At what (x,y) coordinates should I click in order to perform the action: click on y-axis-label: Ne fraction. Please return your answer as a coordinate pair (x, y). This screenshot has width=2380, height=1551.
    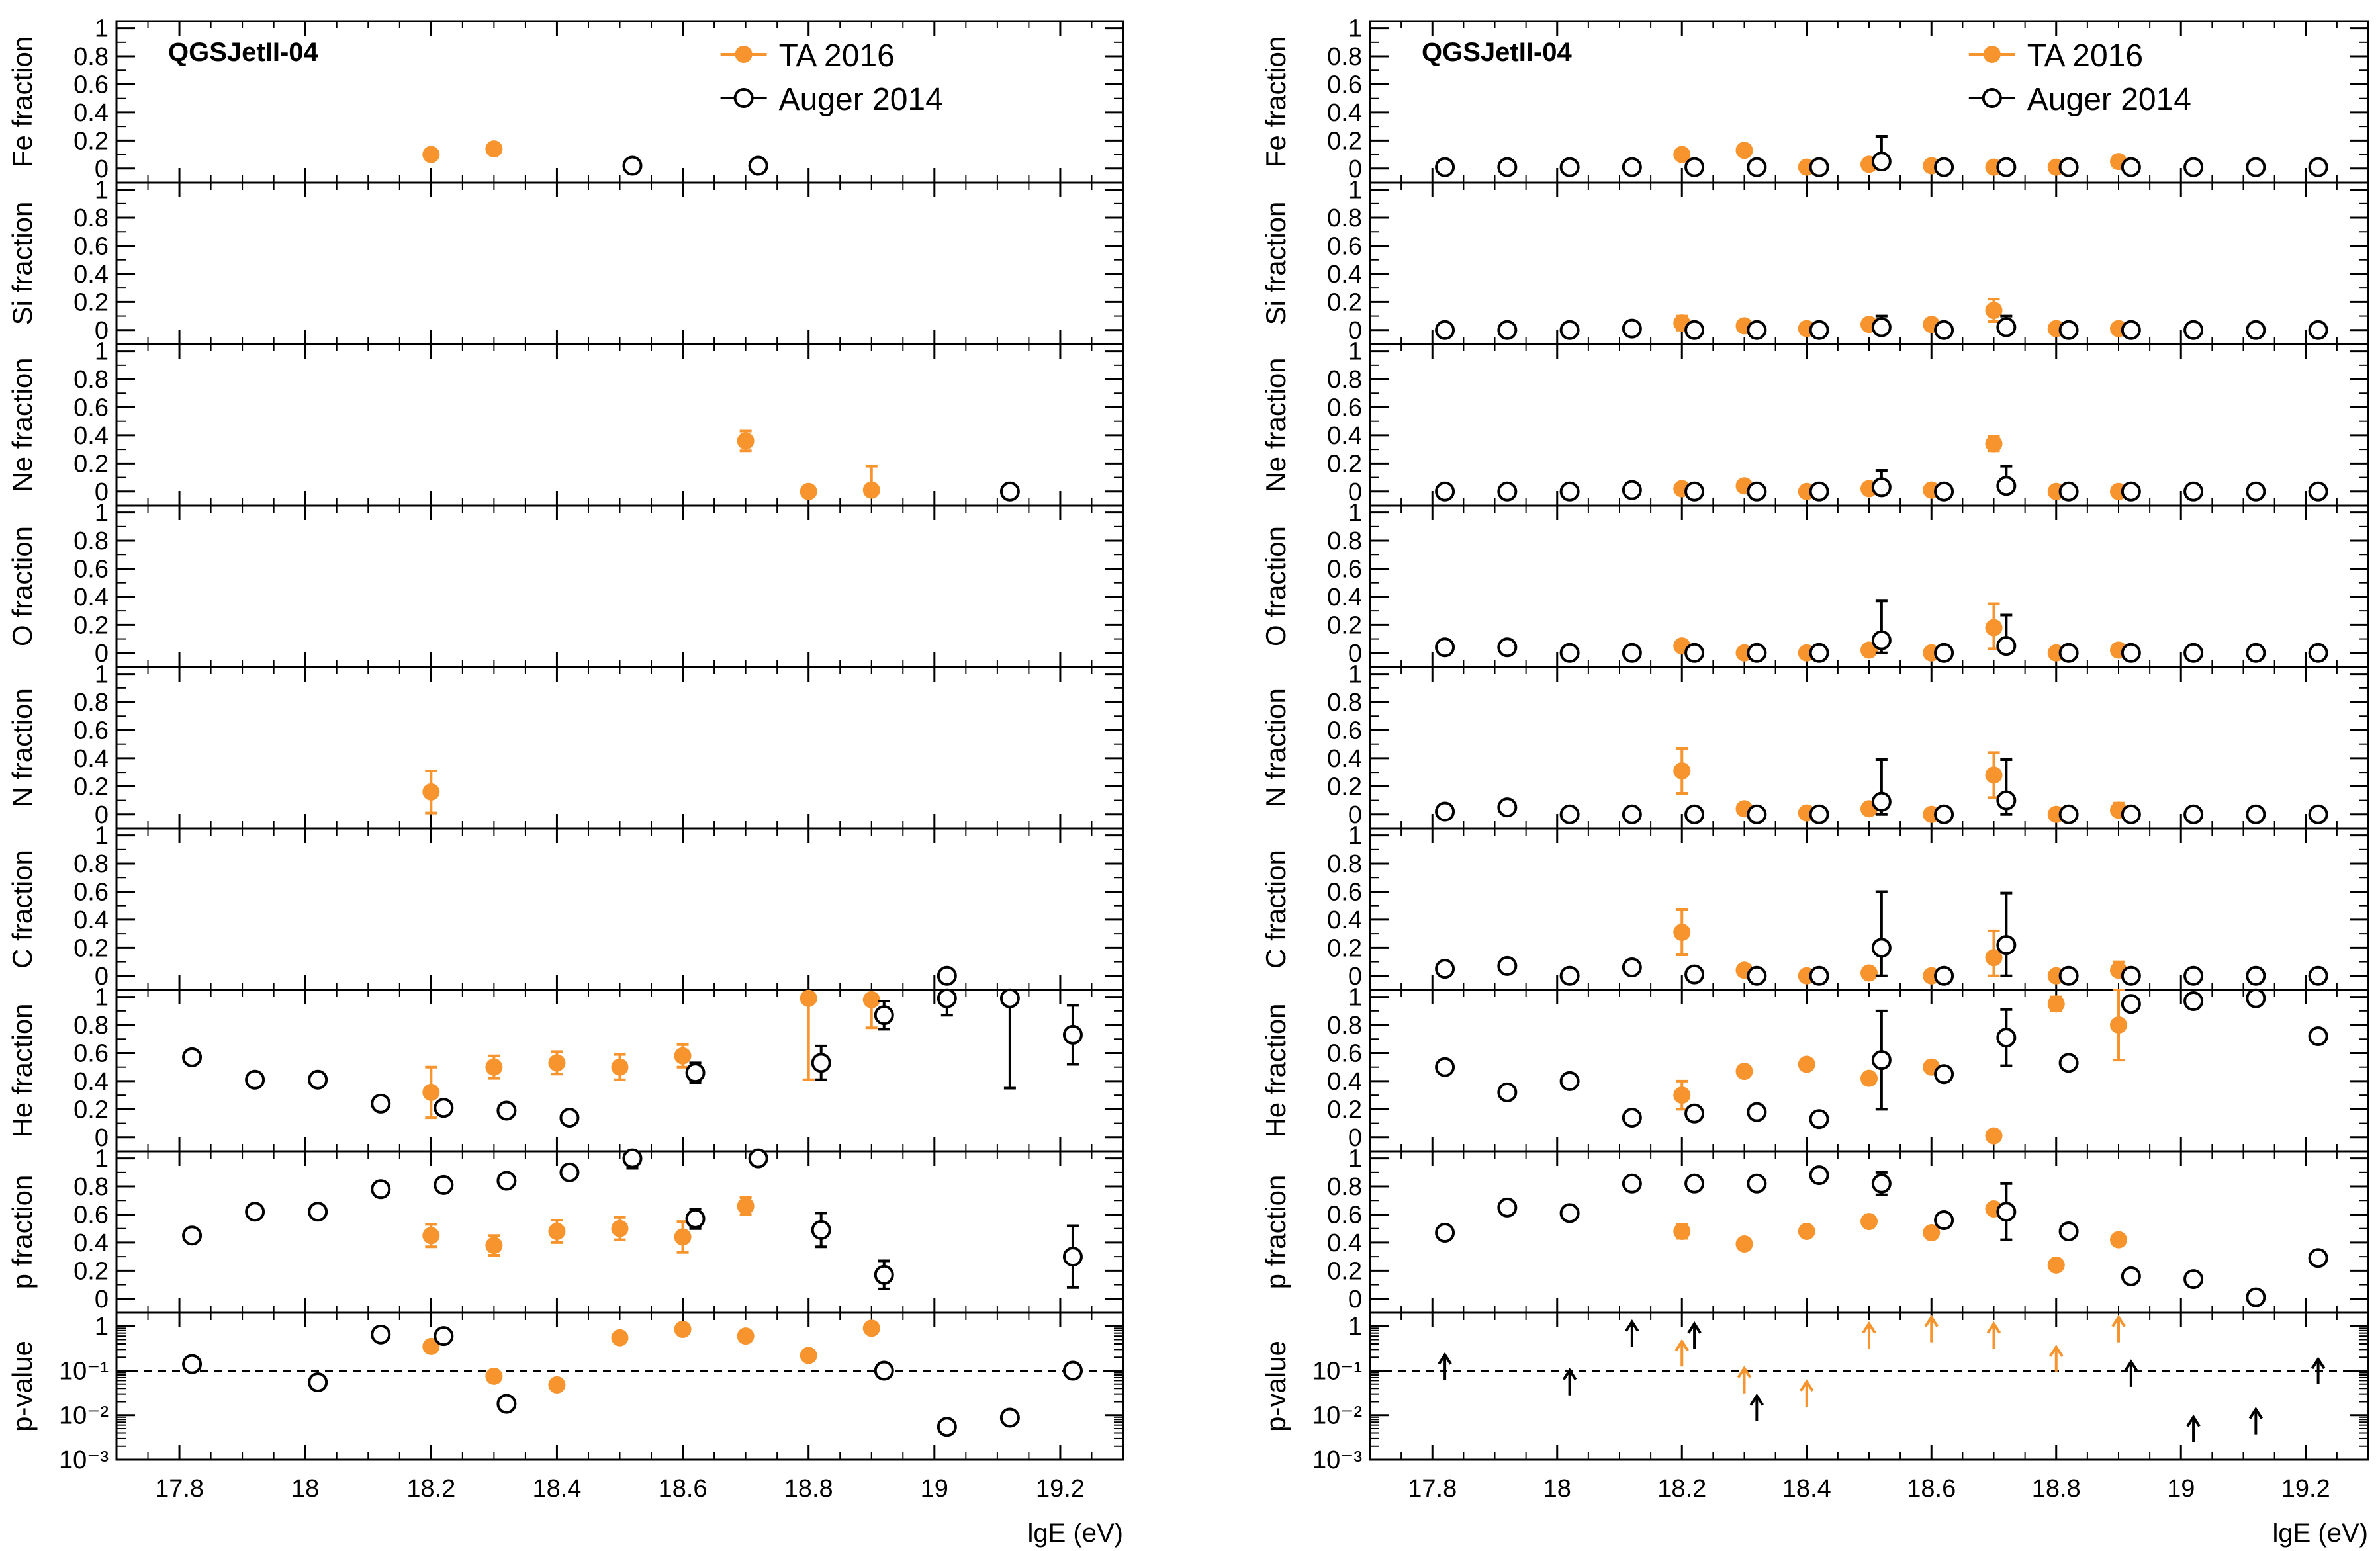
    Looking at the image, I should click on (23, 424).